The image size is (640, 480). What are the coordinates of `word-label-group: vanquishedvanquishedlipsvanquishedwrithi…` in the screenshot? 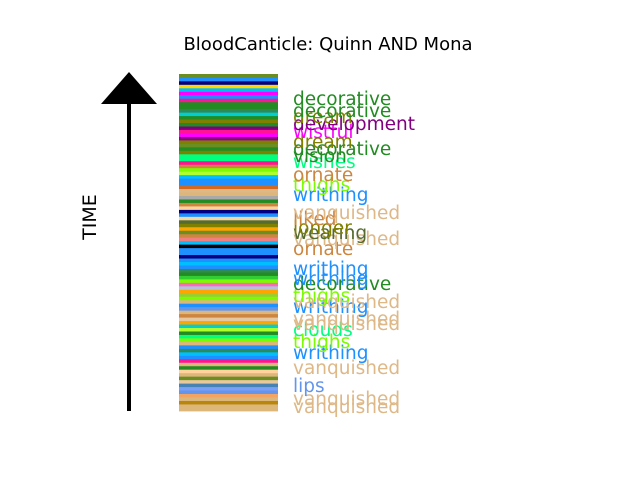 It's located at (354, 253).